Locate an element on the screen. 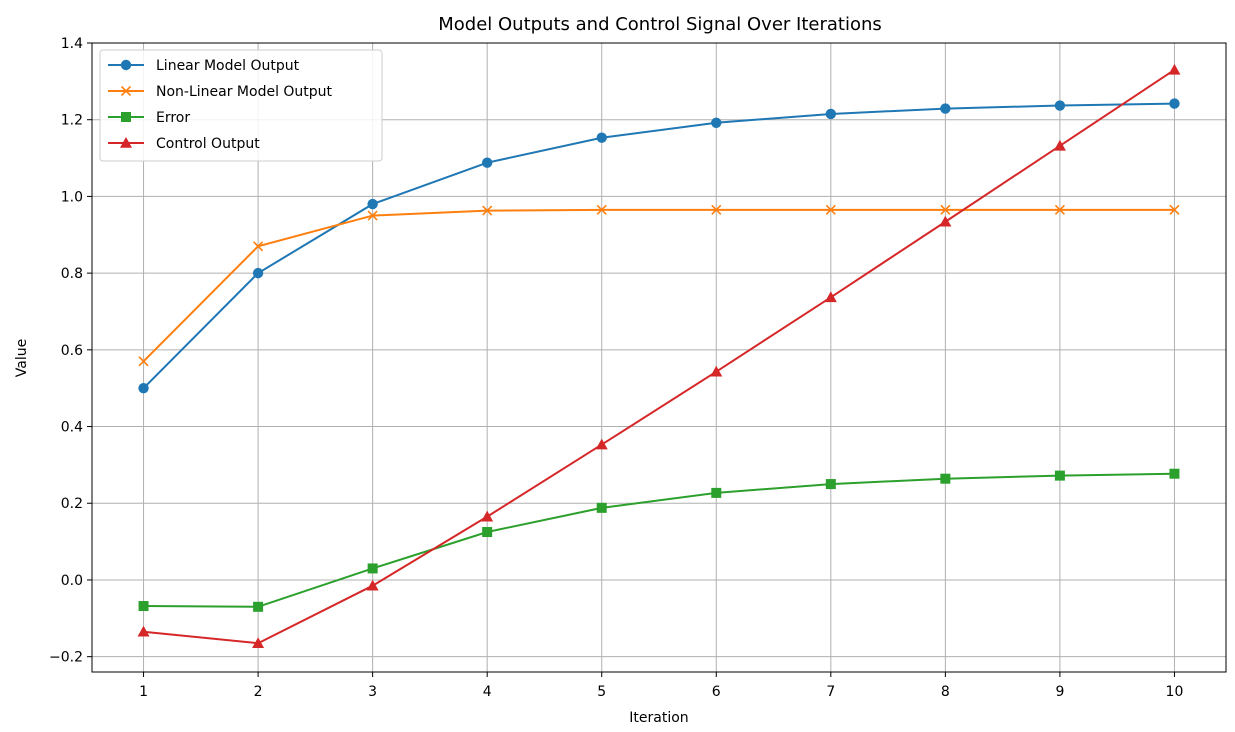  legend-label: Control Output is located at coordinates (208, 144).